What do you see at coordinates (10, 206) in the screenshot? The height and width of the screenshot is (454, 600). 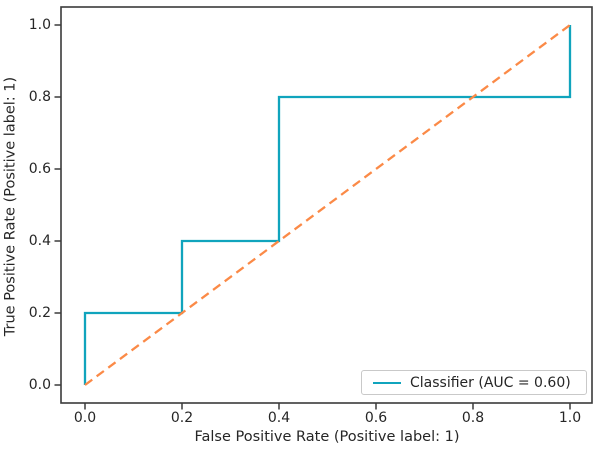 I see `y-axis-title: True Positive Rate (Positive label: 1)` at bounding box center [10, 206].